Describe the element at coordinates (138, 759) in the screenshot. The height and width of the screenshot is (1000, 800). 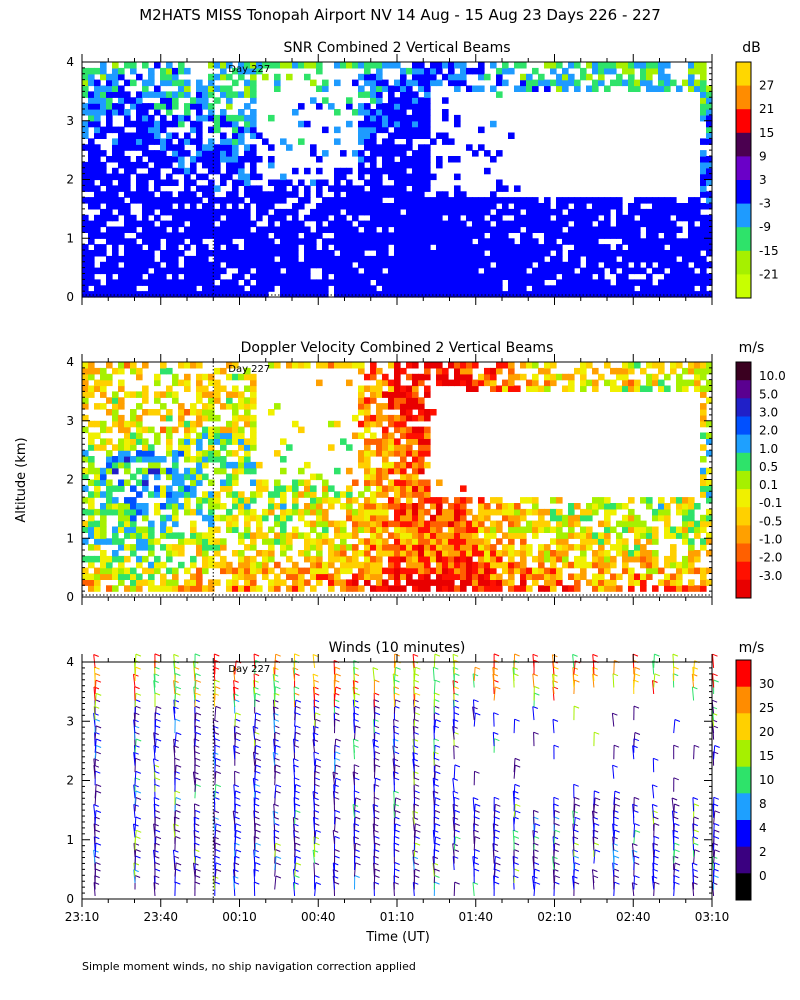
I see `wind-barb-flag` at that location.